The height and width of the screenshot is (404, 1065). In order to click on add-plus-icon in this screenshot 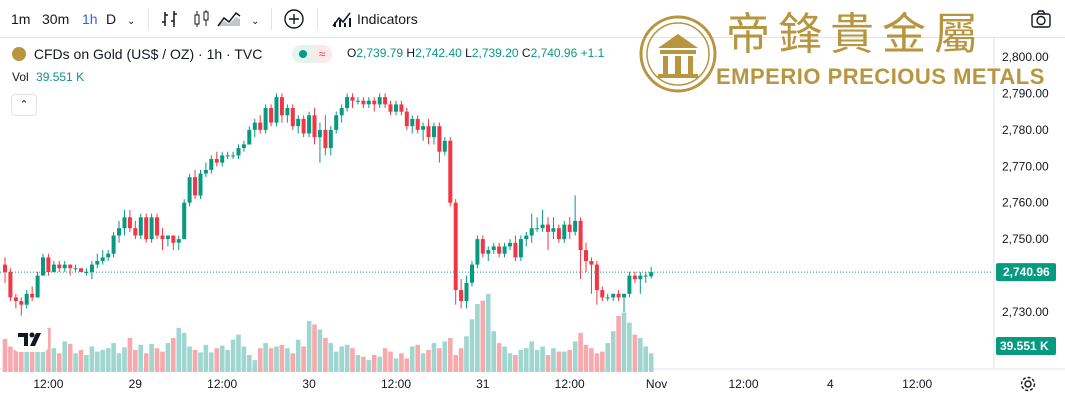, I will do `click(294, 19)`.